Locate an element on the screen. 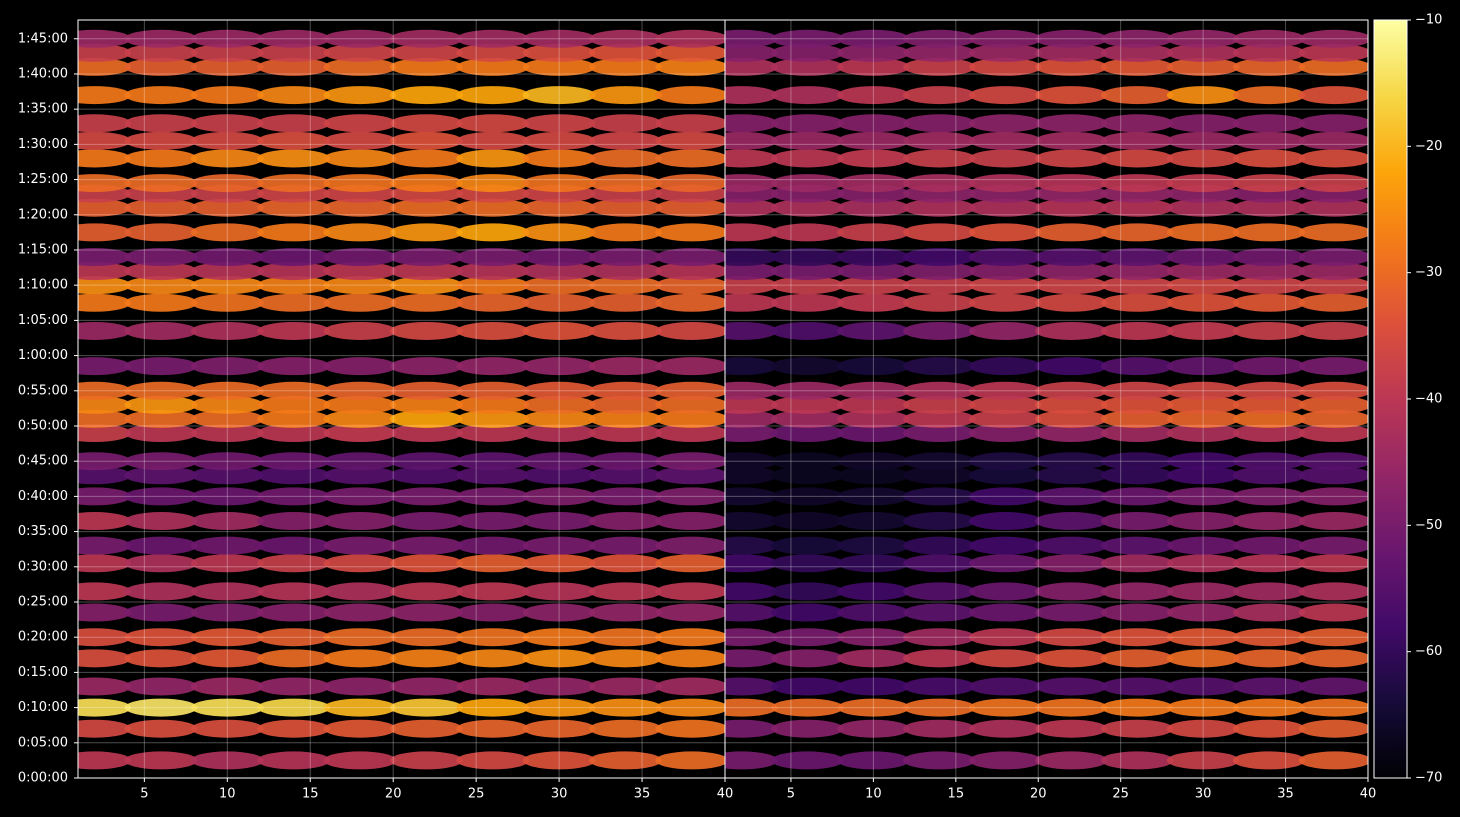 The image size is (1460, 817). y-tick-label: 1:10:00 is located at coordinates (43, 285).